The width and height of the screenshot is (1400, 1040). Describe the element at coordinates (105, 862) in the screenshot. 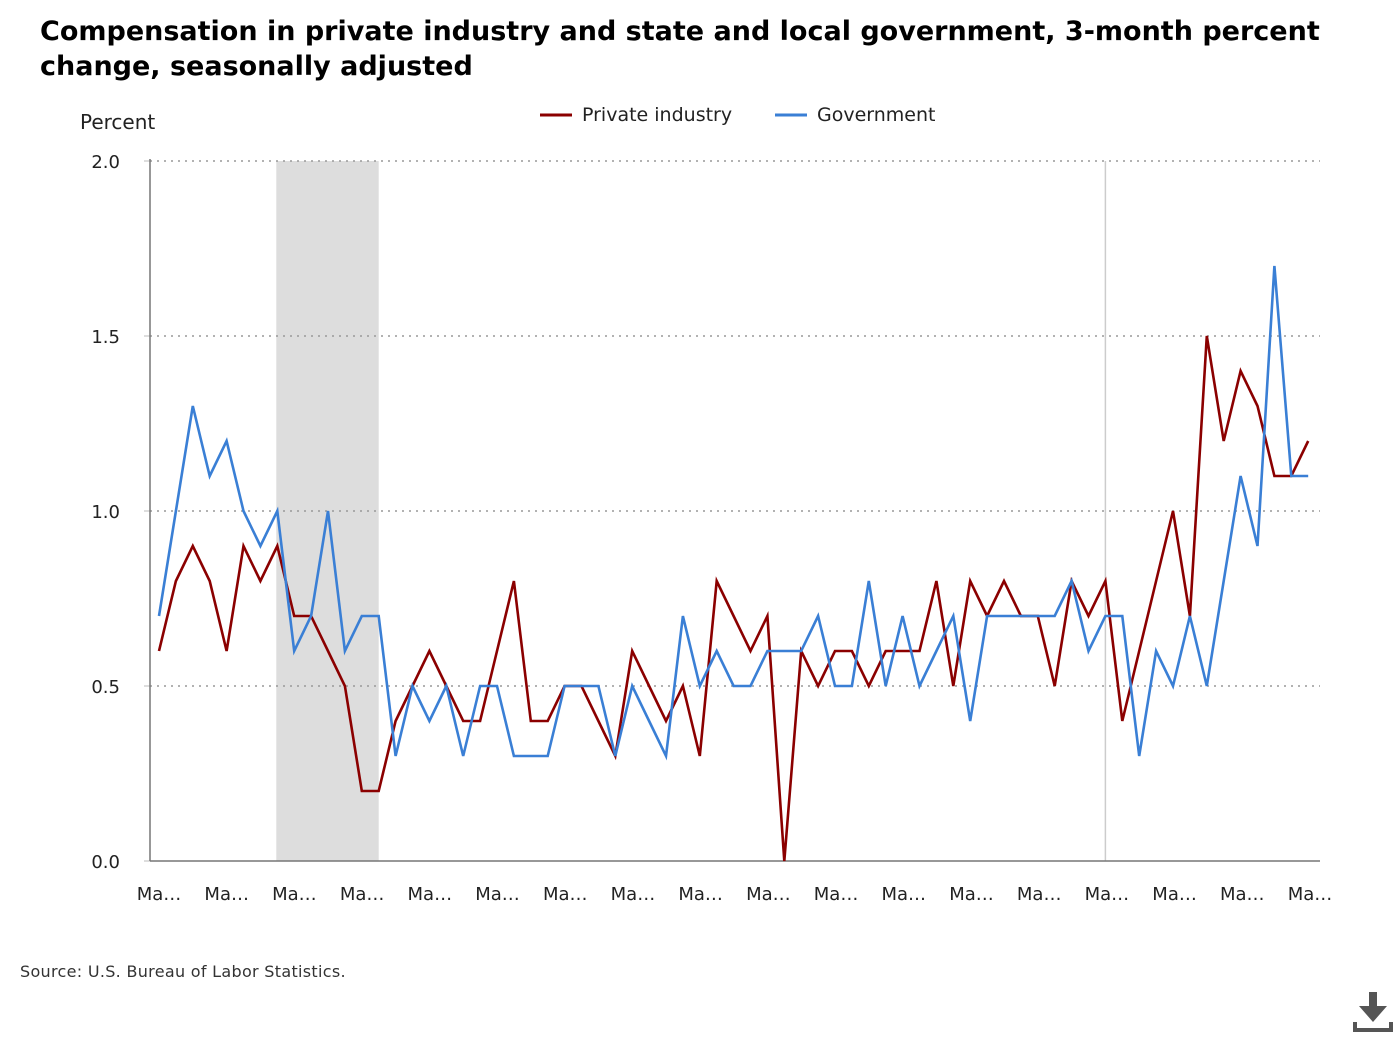

I see `y-tick-label: 0.0` at that location.